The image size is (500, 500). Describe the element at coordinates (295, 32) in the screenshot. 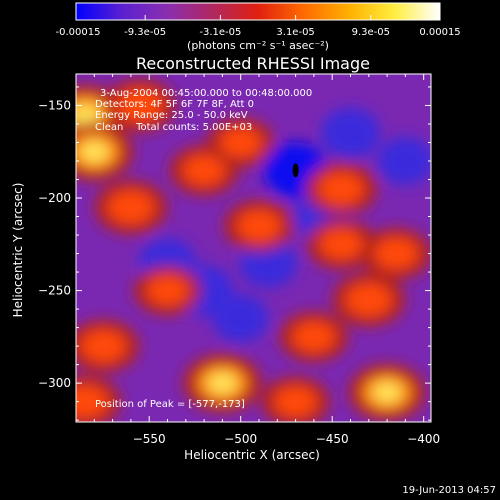

I see `colorbar-tick-label: 3.1e-05` at that location.